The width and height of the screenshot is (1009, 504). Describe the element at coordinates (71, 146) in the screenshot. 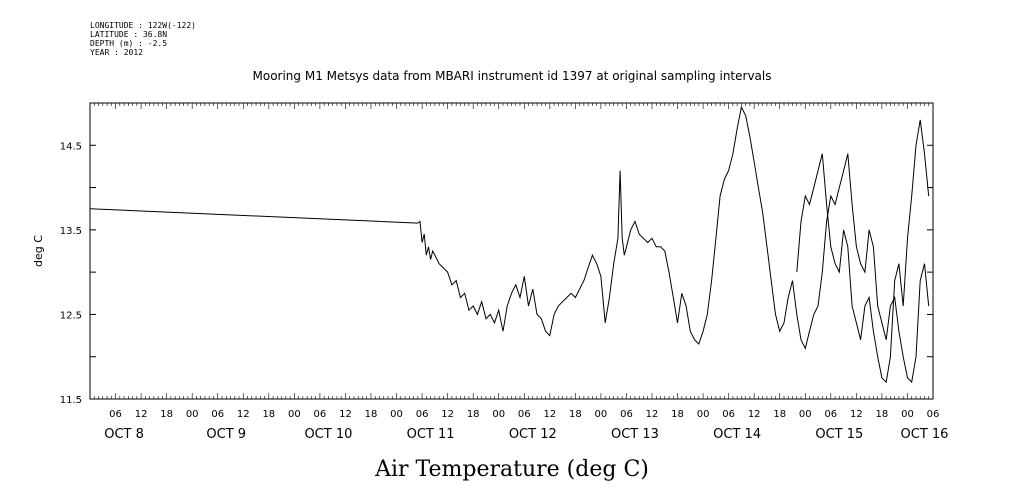

I see `y-tick-label: 14.5` at that location.